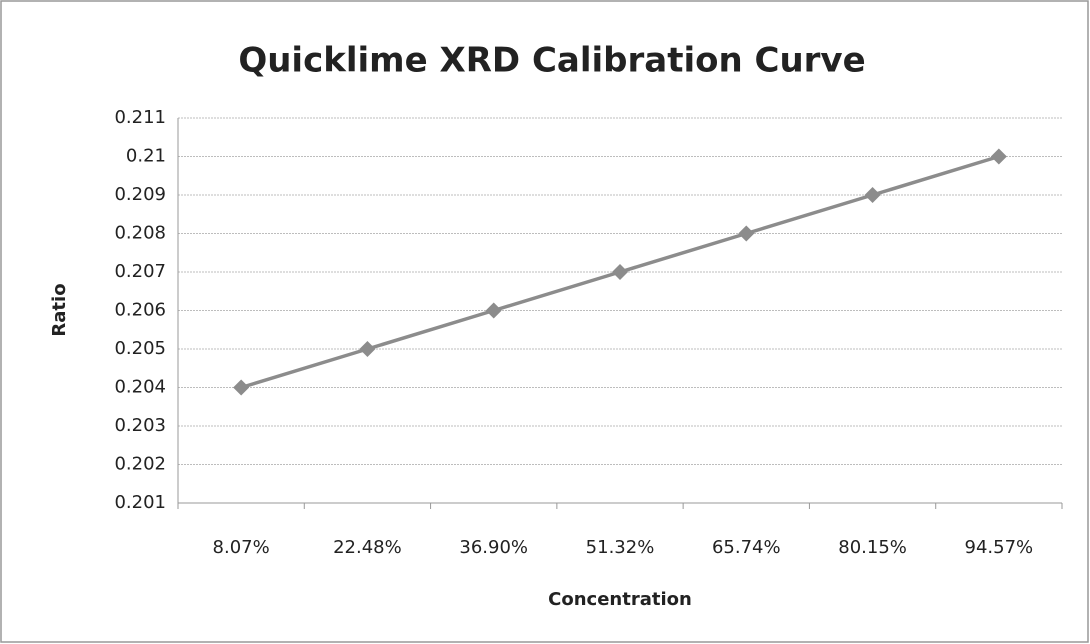 Image resolution: width=1090 pixels, height=644 pixels. I want to click on y-tick-label: 0.202, so click(140, 464).